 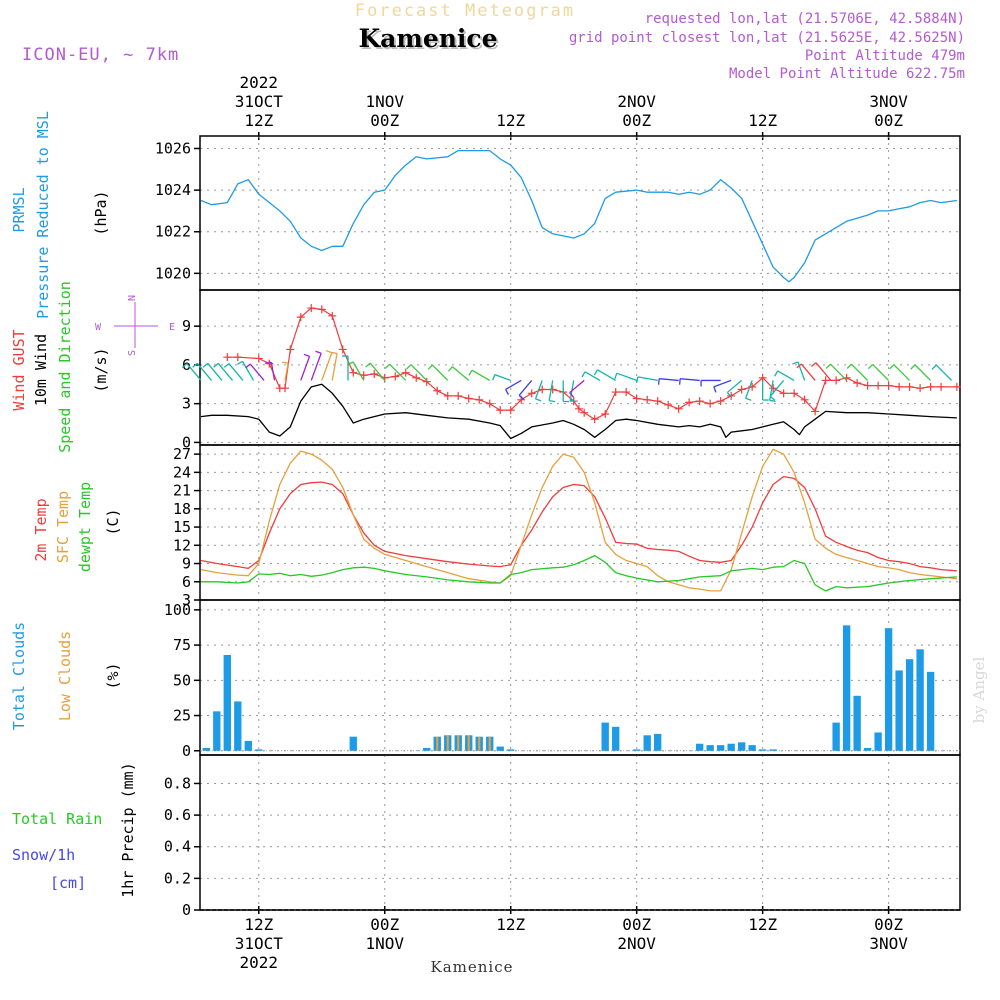 I want to click on y-tick-label: 0, so click(x=186, y=751).